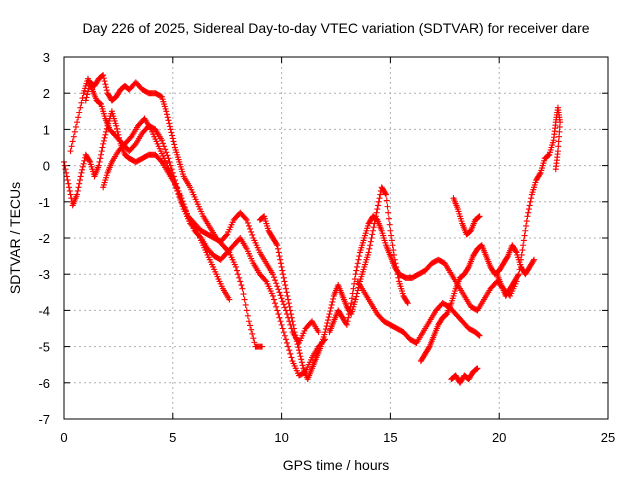 The image size is (640, 480). What do you see at coordinates (44, 238) in the screenshot?
I see `y-tick-label: -2` at bounding box center [44, 238].